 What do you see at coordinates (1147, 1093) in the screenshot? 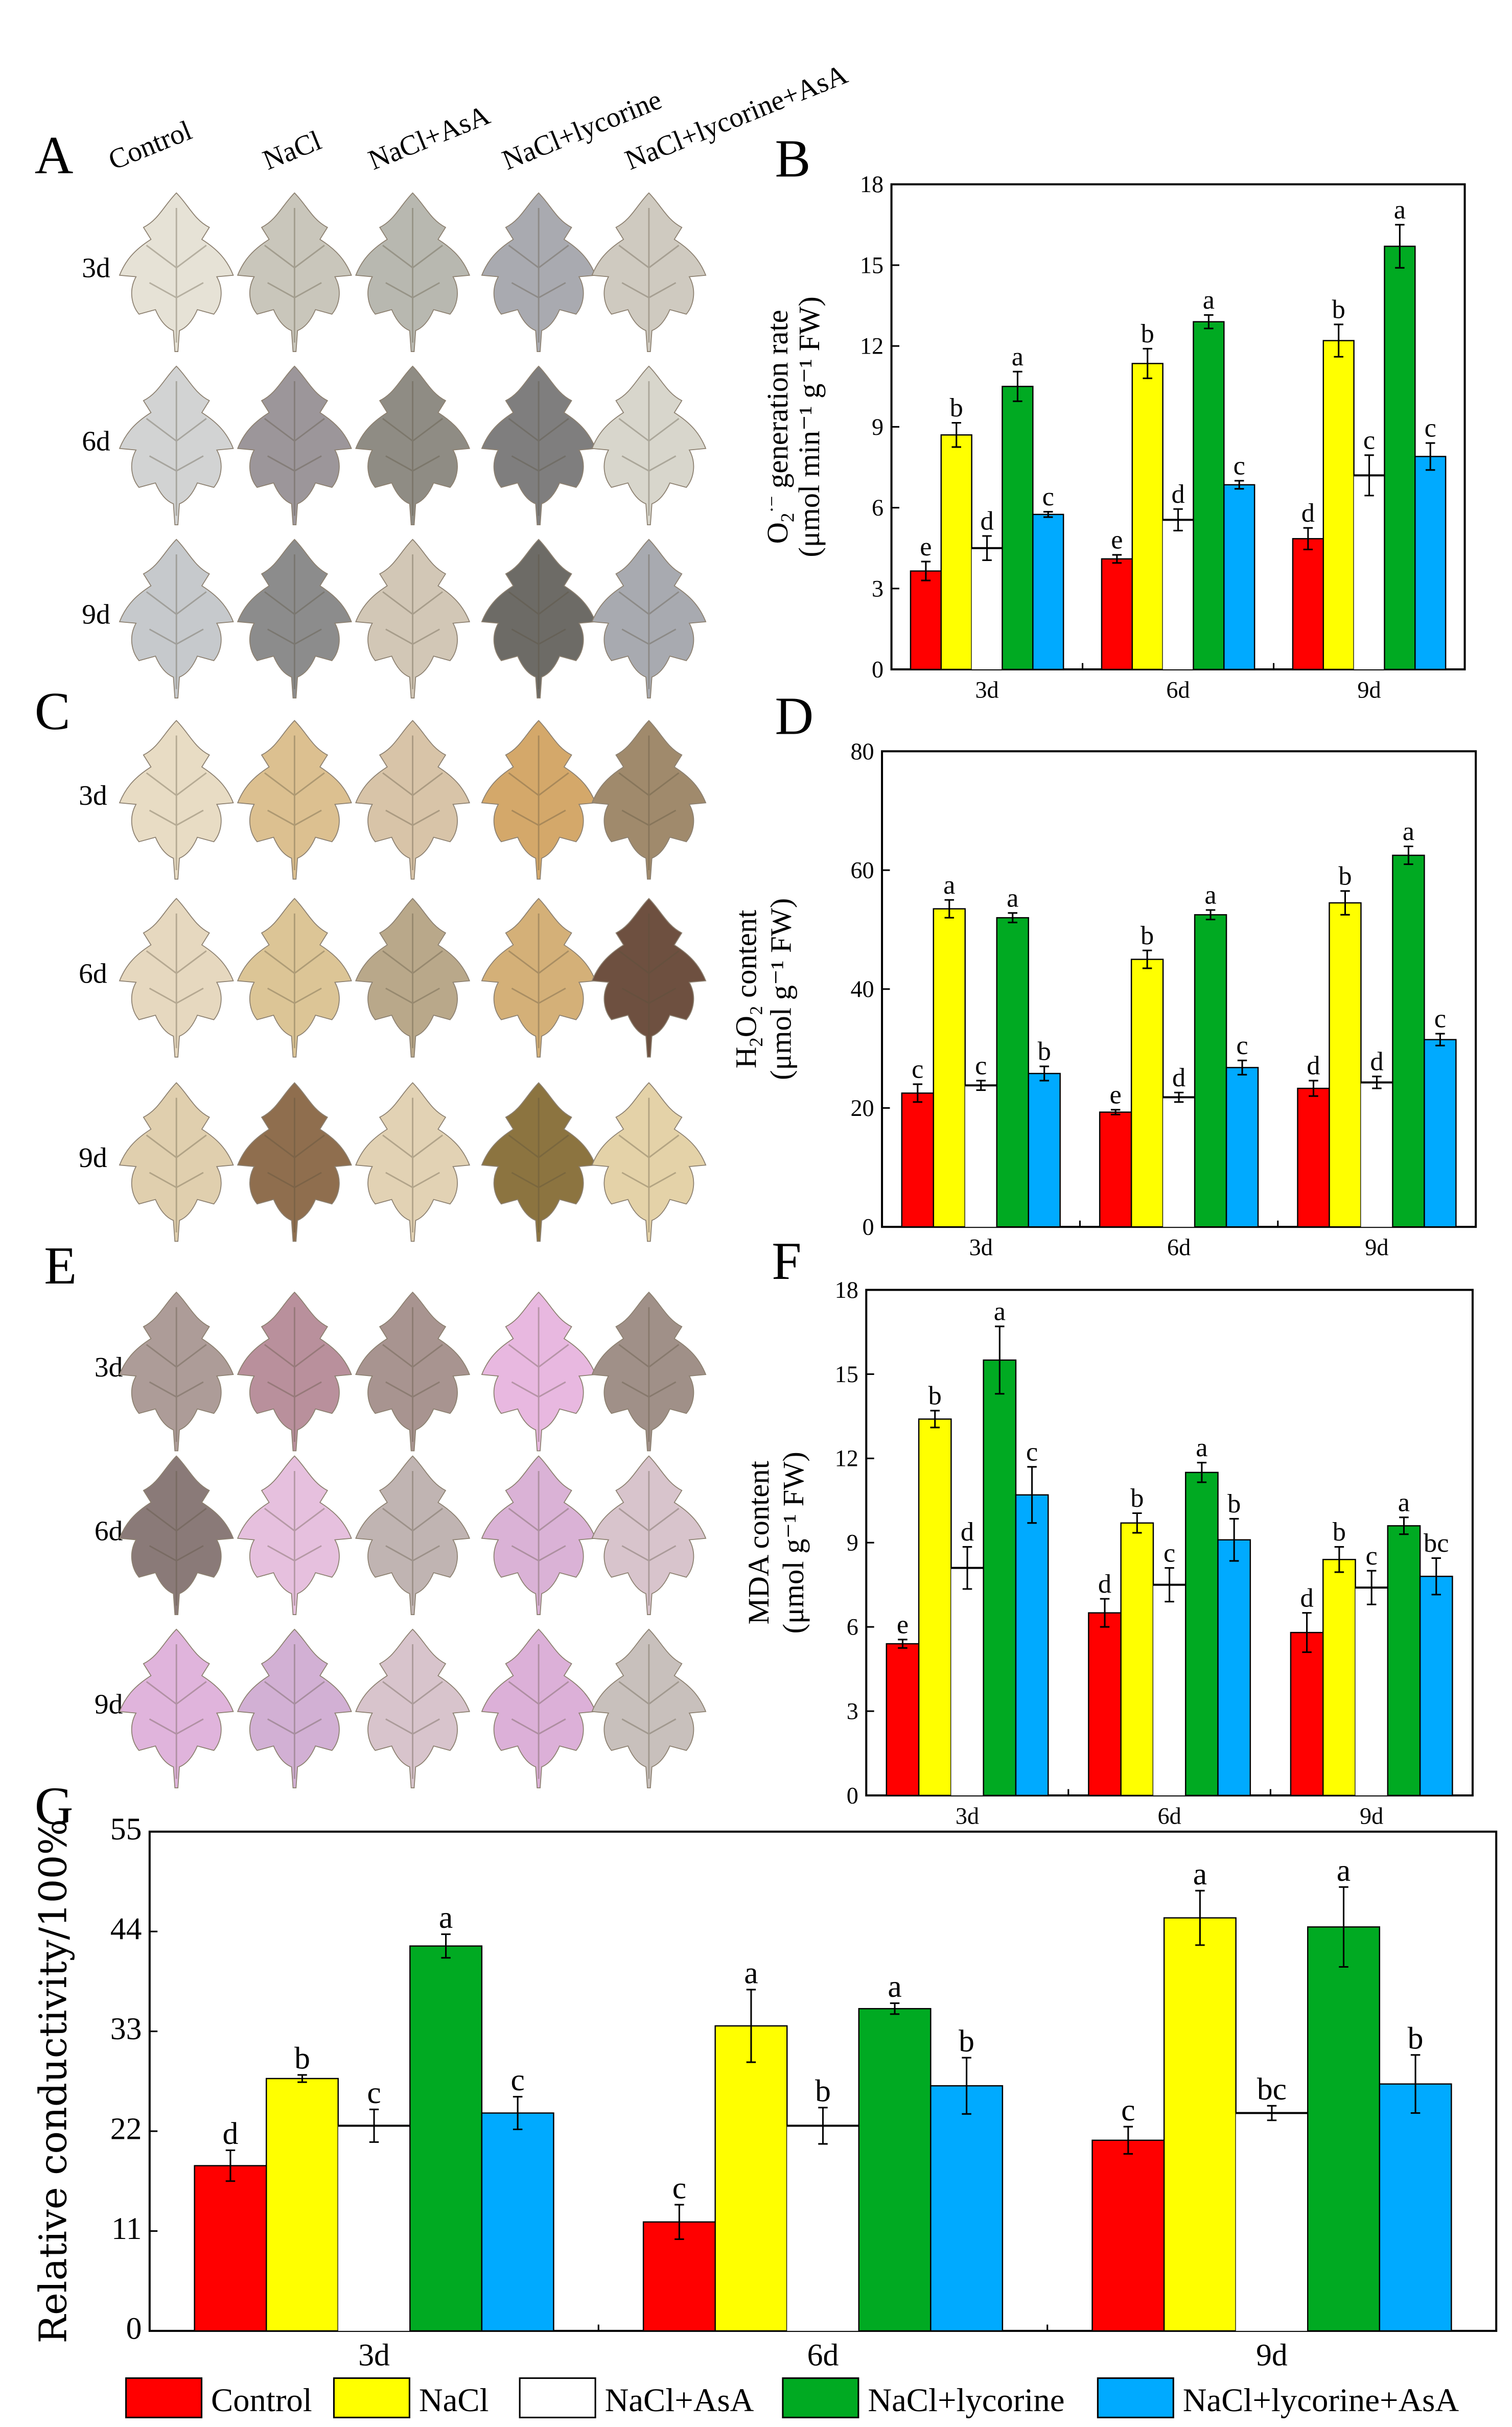
I see `bar-nacl-6d` at bounding box center [1147, 1093].